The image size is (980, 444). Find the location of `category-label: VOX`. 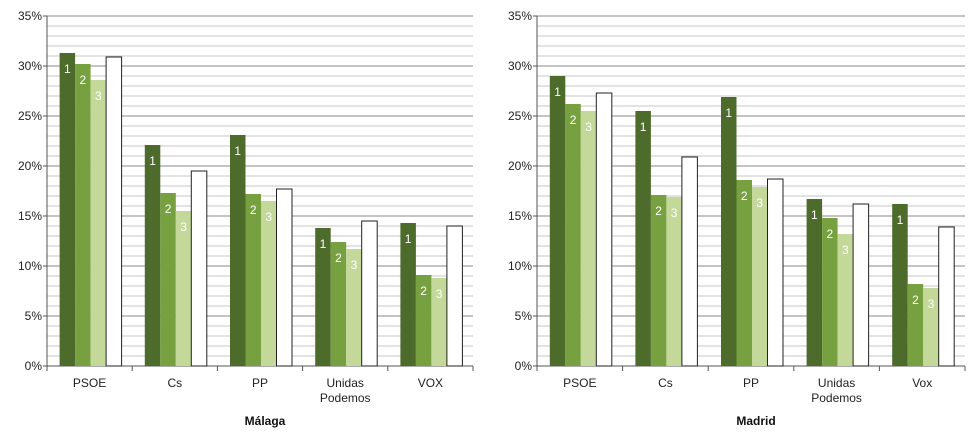

category-label: VOX is located at coordinates (430, 383).